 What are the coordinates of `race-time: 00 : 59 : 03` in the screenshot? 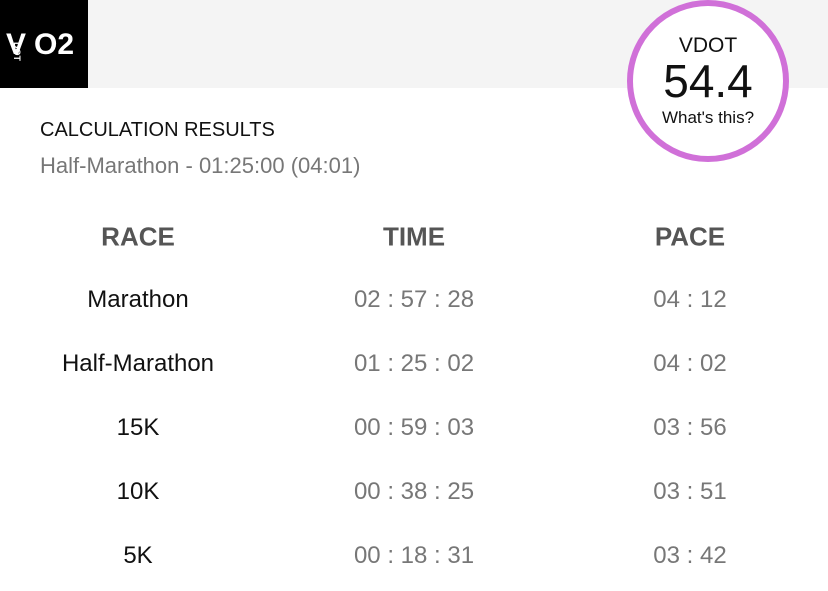 It's located at (414, 427).